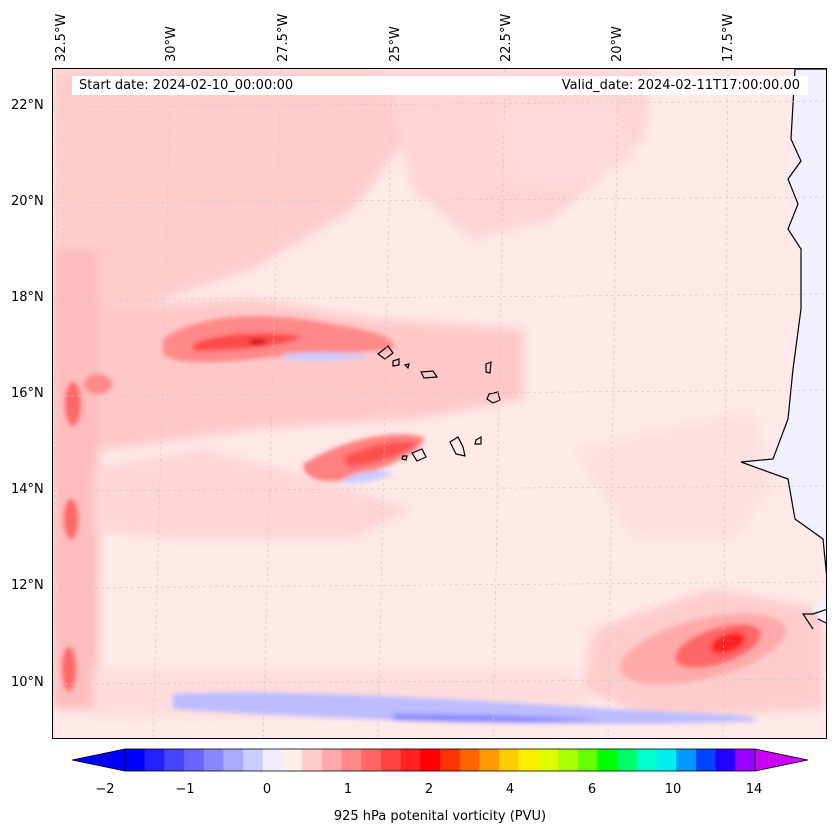 Image resolution: width=837 pixels, height=836 pixels. Describe the element at coordinates (673, 789) in the screenshot. I see `colorbar-tick-10: 10` at that location.